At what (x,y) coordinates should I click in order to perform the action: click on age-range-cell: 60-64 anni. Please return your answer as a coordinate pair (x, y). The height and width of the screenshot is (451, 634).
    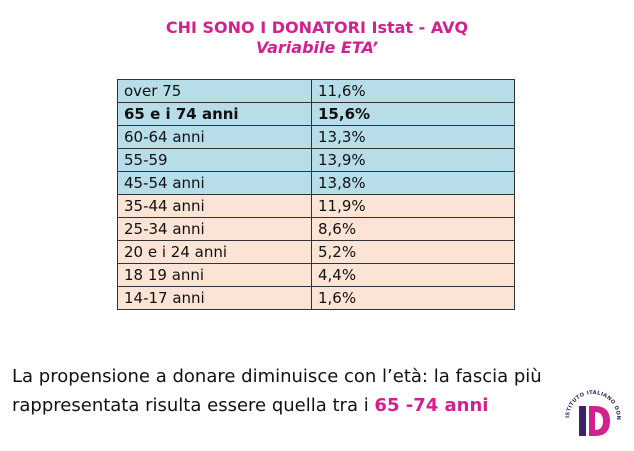
    Looking at the image, I should click on (214, 137).